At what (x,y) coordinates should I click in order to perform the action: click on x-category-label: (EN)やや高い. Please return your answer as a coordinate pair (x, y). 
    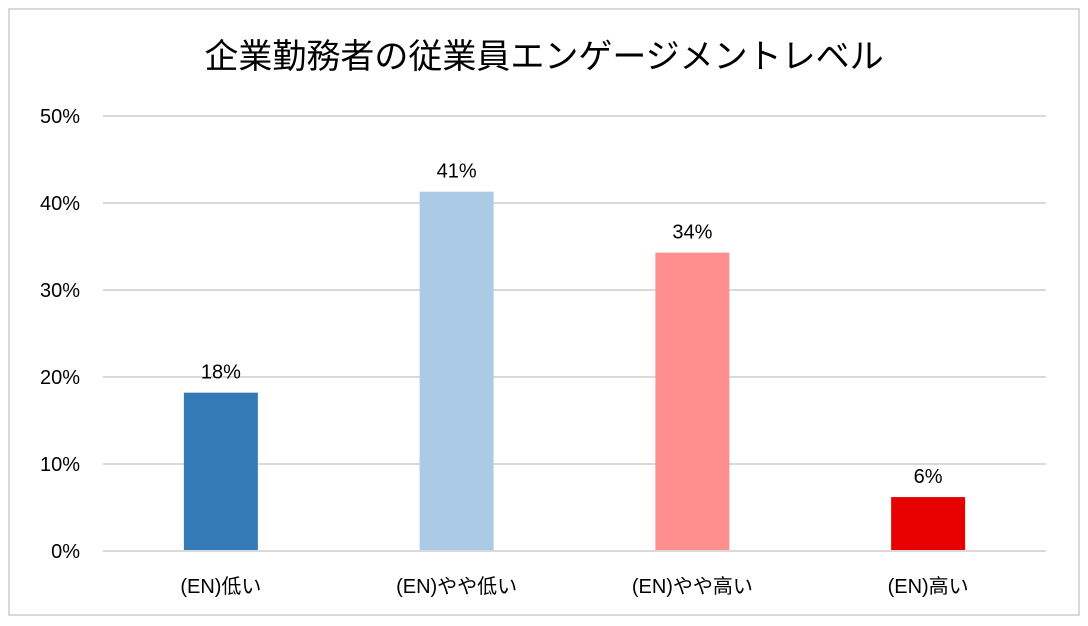
    Looking at the image, I should click on (692, 586).